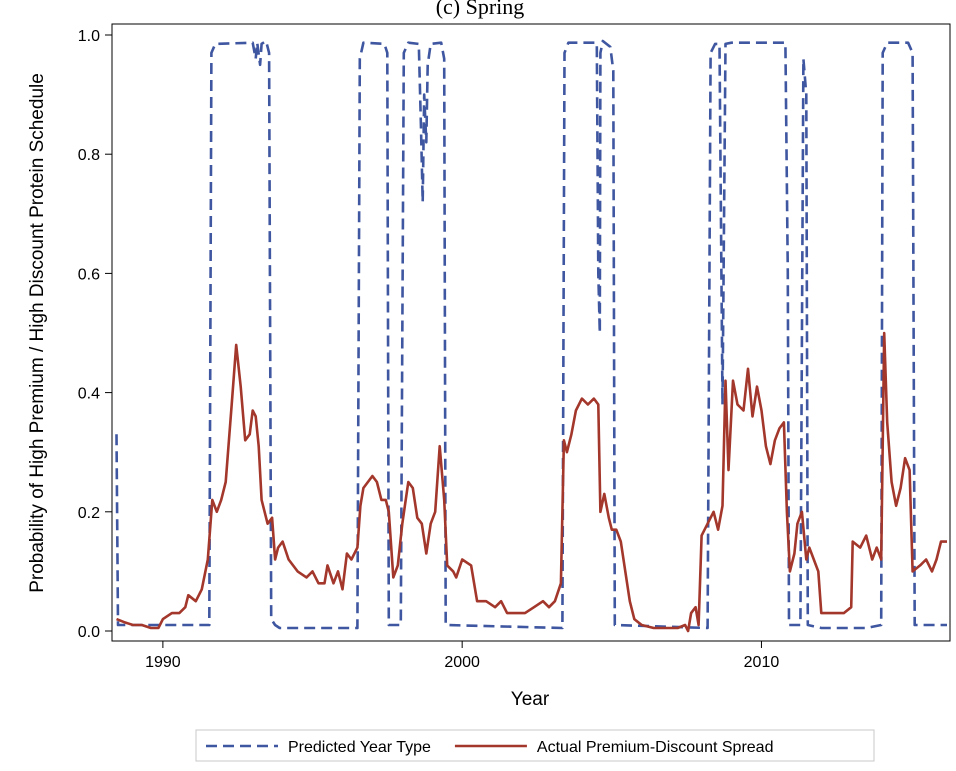  I want to click on y-tick-label: 0.8, so click(89, 155).